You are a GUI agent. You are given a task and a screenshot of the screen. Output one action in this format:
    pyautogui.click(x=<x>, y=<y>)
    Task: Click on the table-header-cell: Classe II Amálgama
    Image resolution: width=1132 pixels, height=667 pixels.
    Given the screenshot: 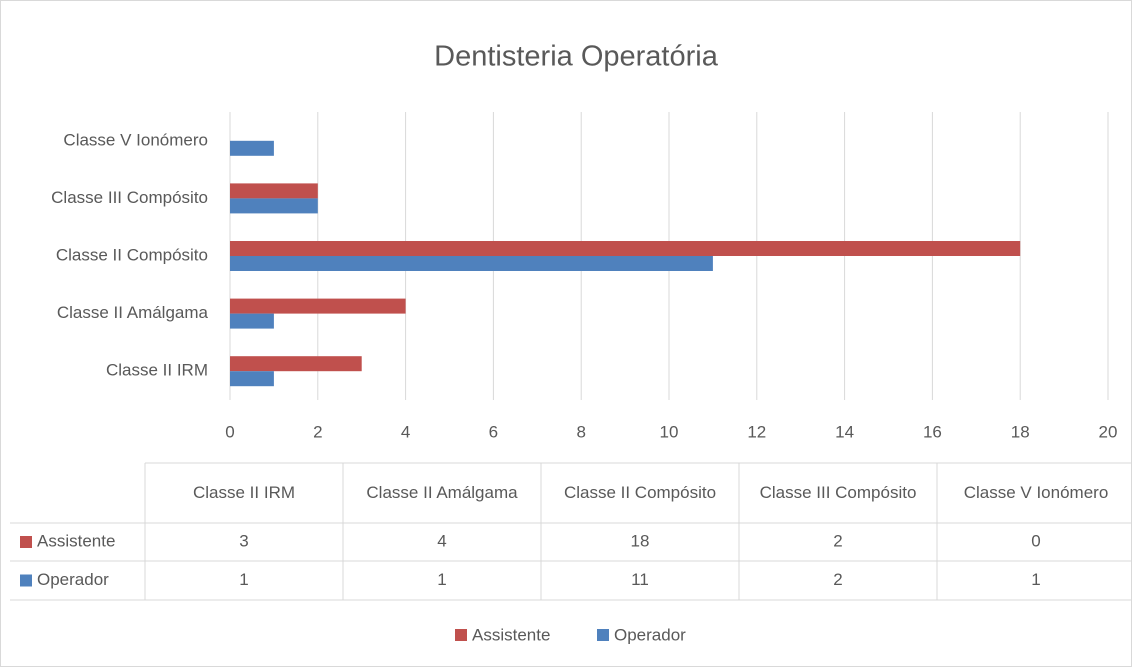 What is the action you would take?
    pyautogui.click(x=442, y=492)
    